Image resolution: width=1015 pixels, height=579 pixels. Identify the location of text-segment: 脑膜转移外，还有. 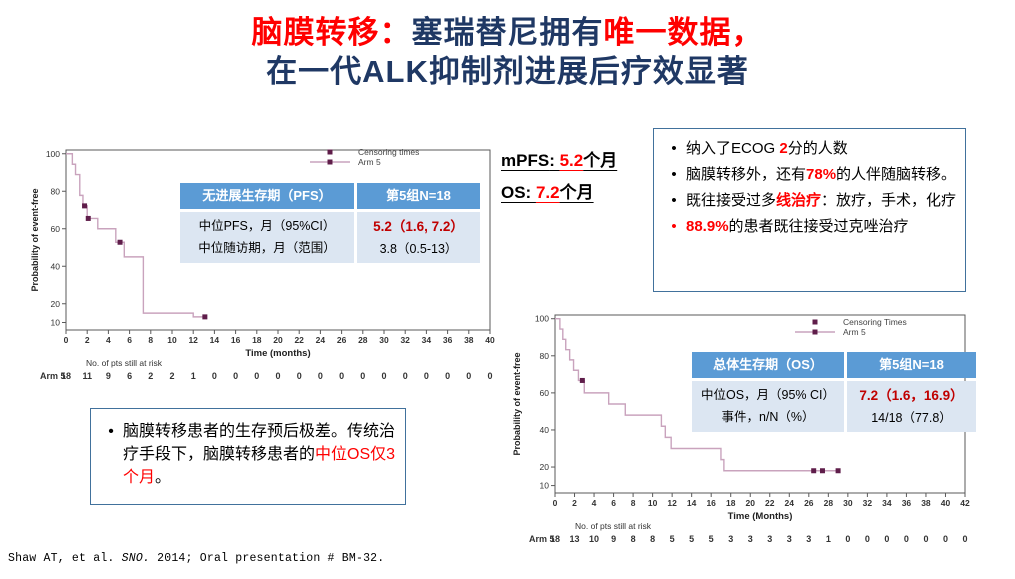
(746, 174).